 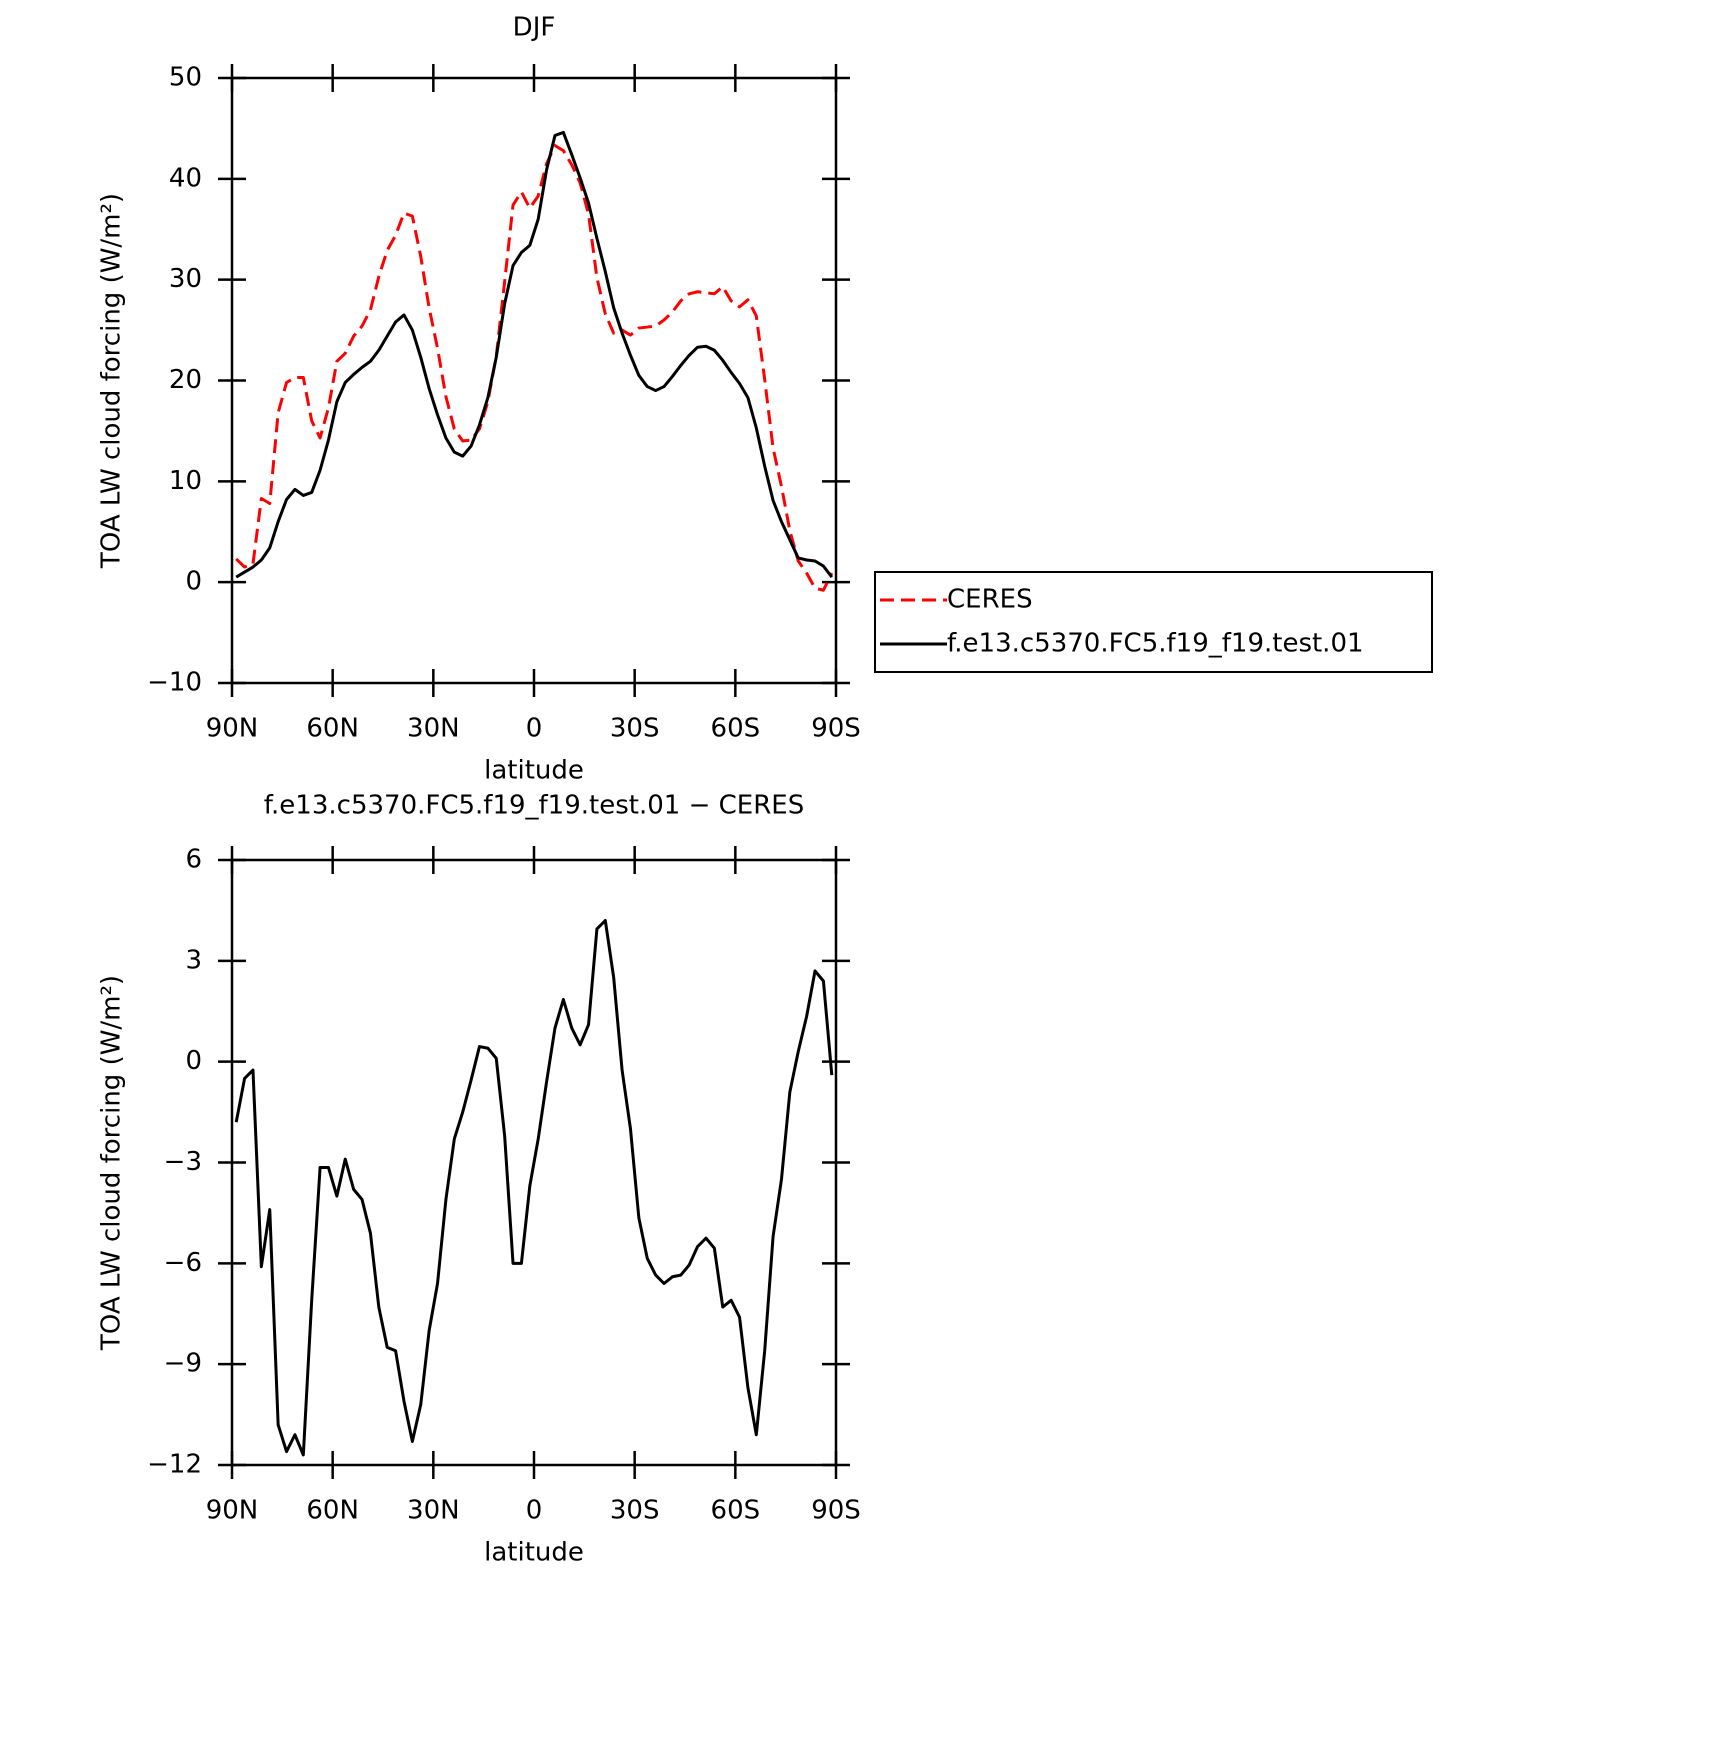 I want to click on y-tick-label: −6, so click(x=183, y=1263).